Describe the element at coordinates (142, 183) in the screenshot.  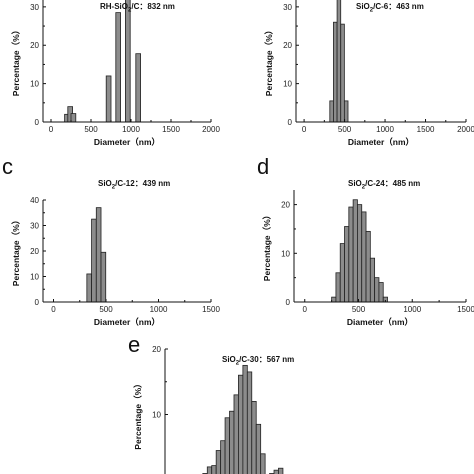
I see `annotation-suffix: /C-12：439 nm` at that location.